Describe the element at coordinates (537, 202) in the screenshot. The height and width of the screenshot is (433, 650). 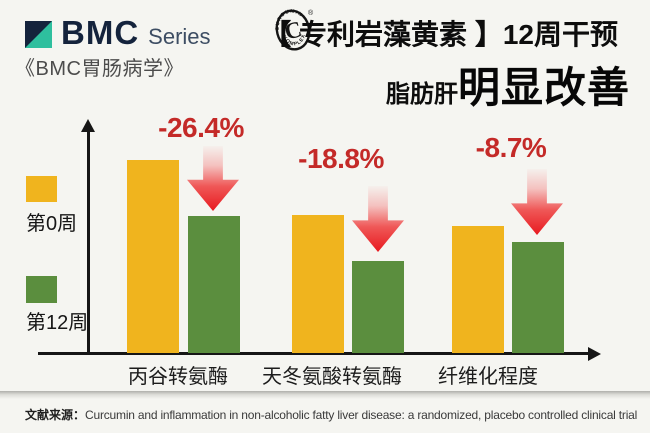
I see `down-arrow-icon-fibrosis` at that location.